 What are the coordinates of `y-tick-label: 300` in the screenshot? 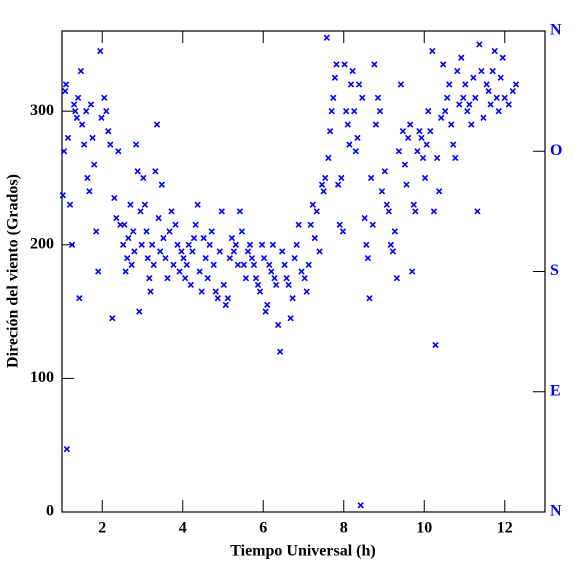 It's located at (42, 110).